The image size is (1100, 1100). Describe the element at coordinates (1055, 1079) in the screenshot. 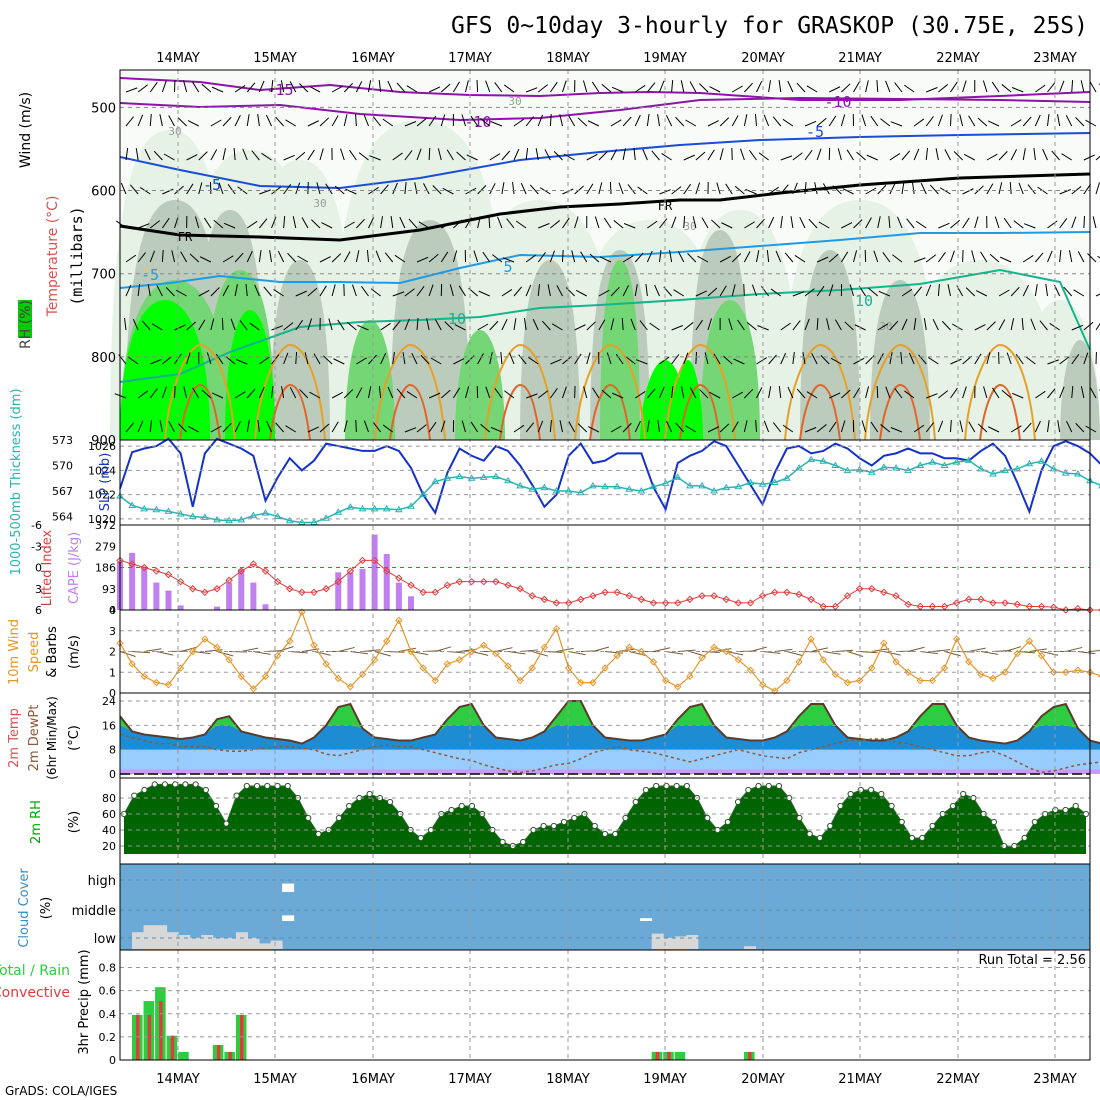

I see `day-label-bottom: 23MAY` at that location.